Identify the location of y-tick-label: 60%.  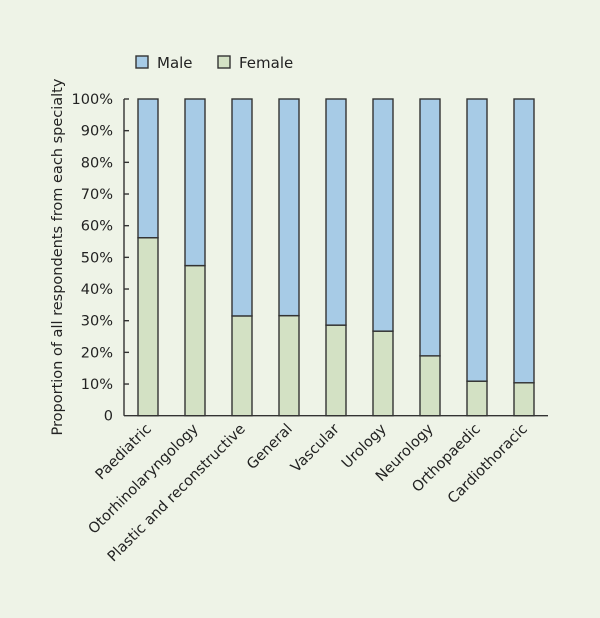
(97, 227).